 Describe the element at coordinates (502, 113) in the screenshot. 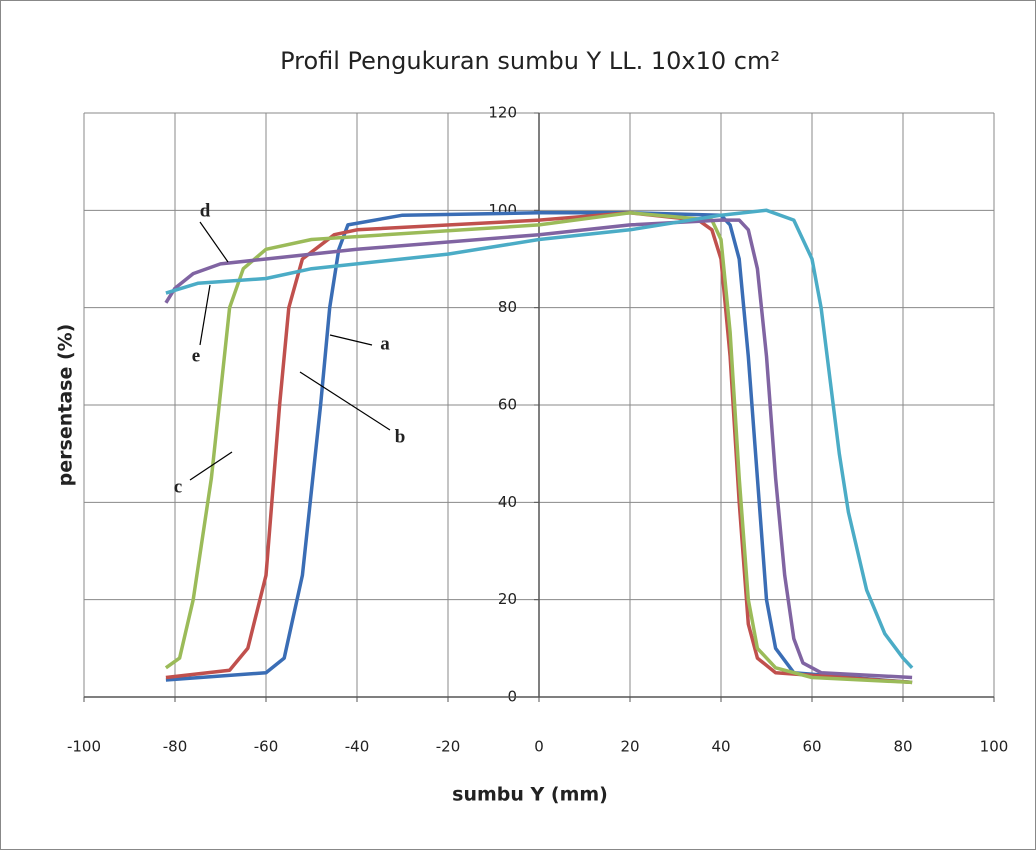

I see `y-tick-label: 120` at that location.